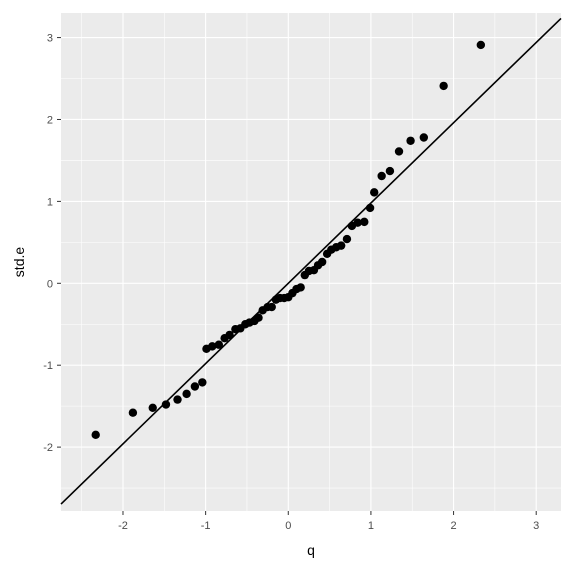 The height and width of the screenshot is (576, 576). Describe the element at coordinates (50, 202) in the screenshot. I see `y-tick-label: 1` at that location.